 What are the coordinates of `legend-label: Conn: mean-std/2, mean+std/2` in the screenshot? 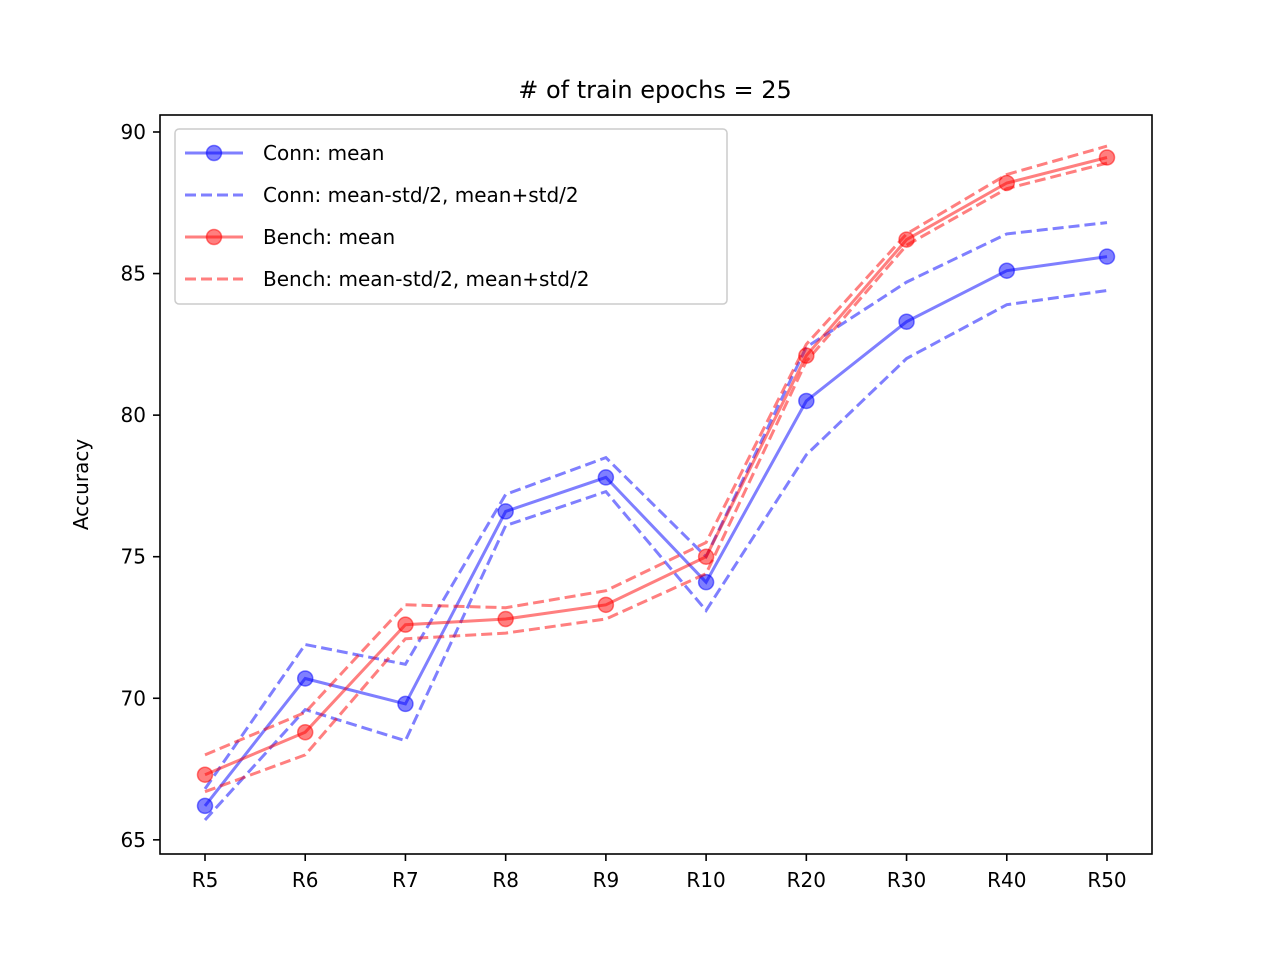 It's located at (421, 195).